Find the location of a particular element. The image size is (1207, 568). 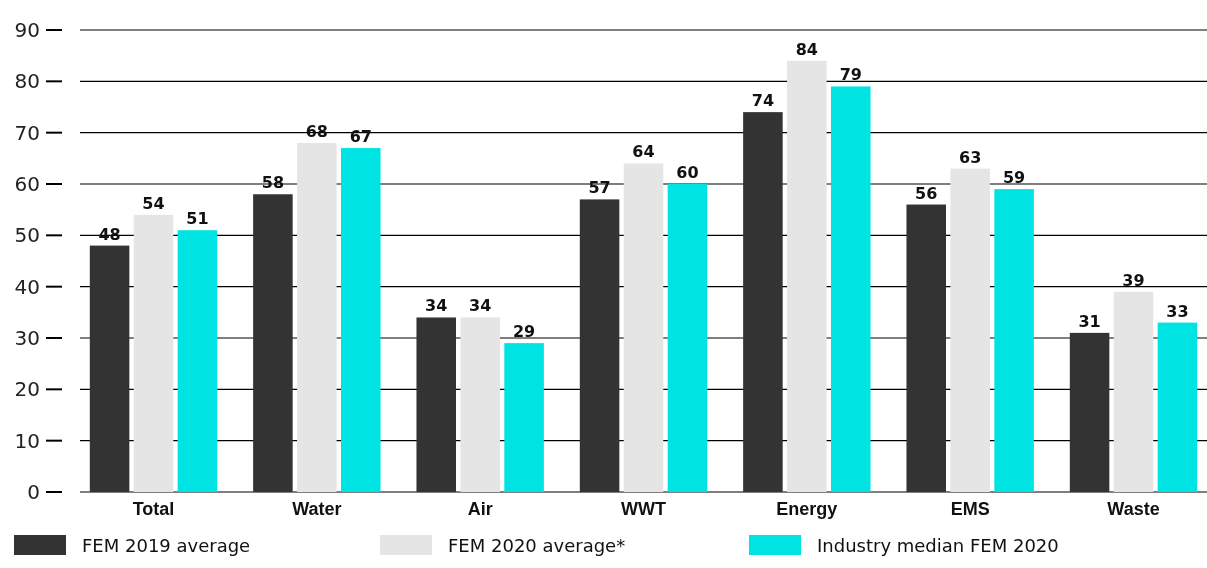

data-label: 60 is located at coordinates (687, 172).